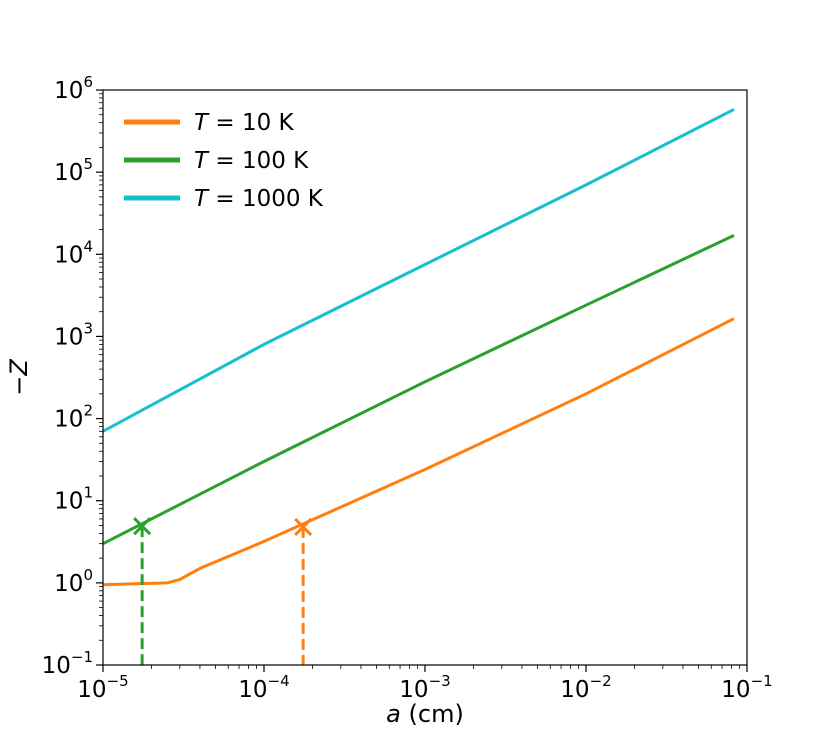 The height and width of the screenshot is (747, 830). I want to click on legend-label-0: T = 10 K, so click(244, 123).